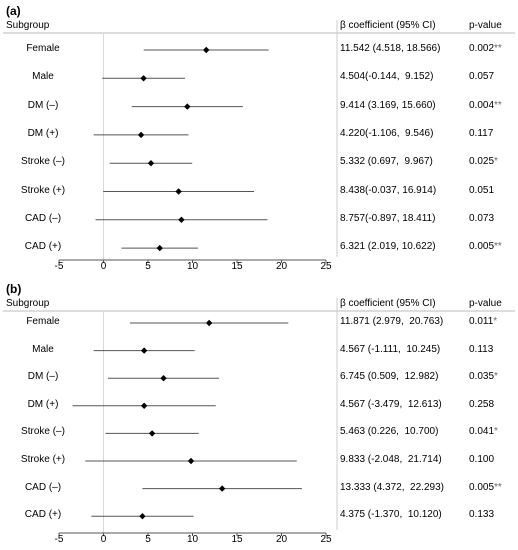 This screenshot has height=550, width=518. I want to click on p-value-number: 0.258, so click(482, 404).